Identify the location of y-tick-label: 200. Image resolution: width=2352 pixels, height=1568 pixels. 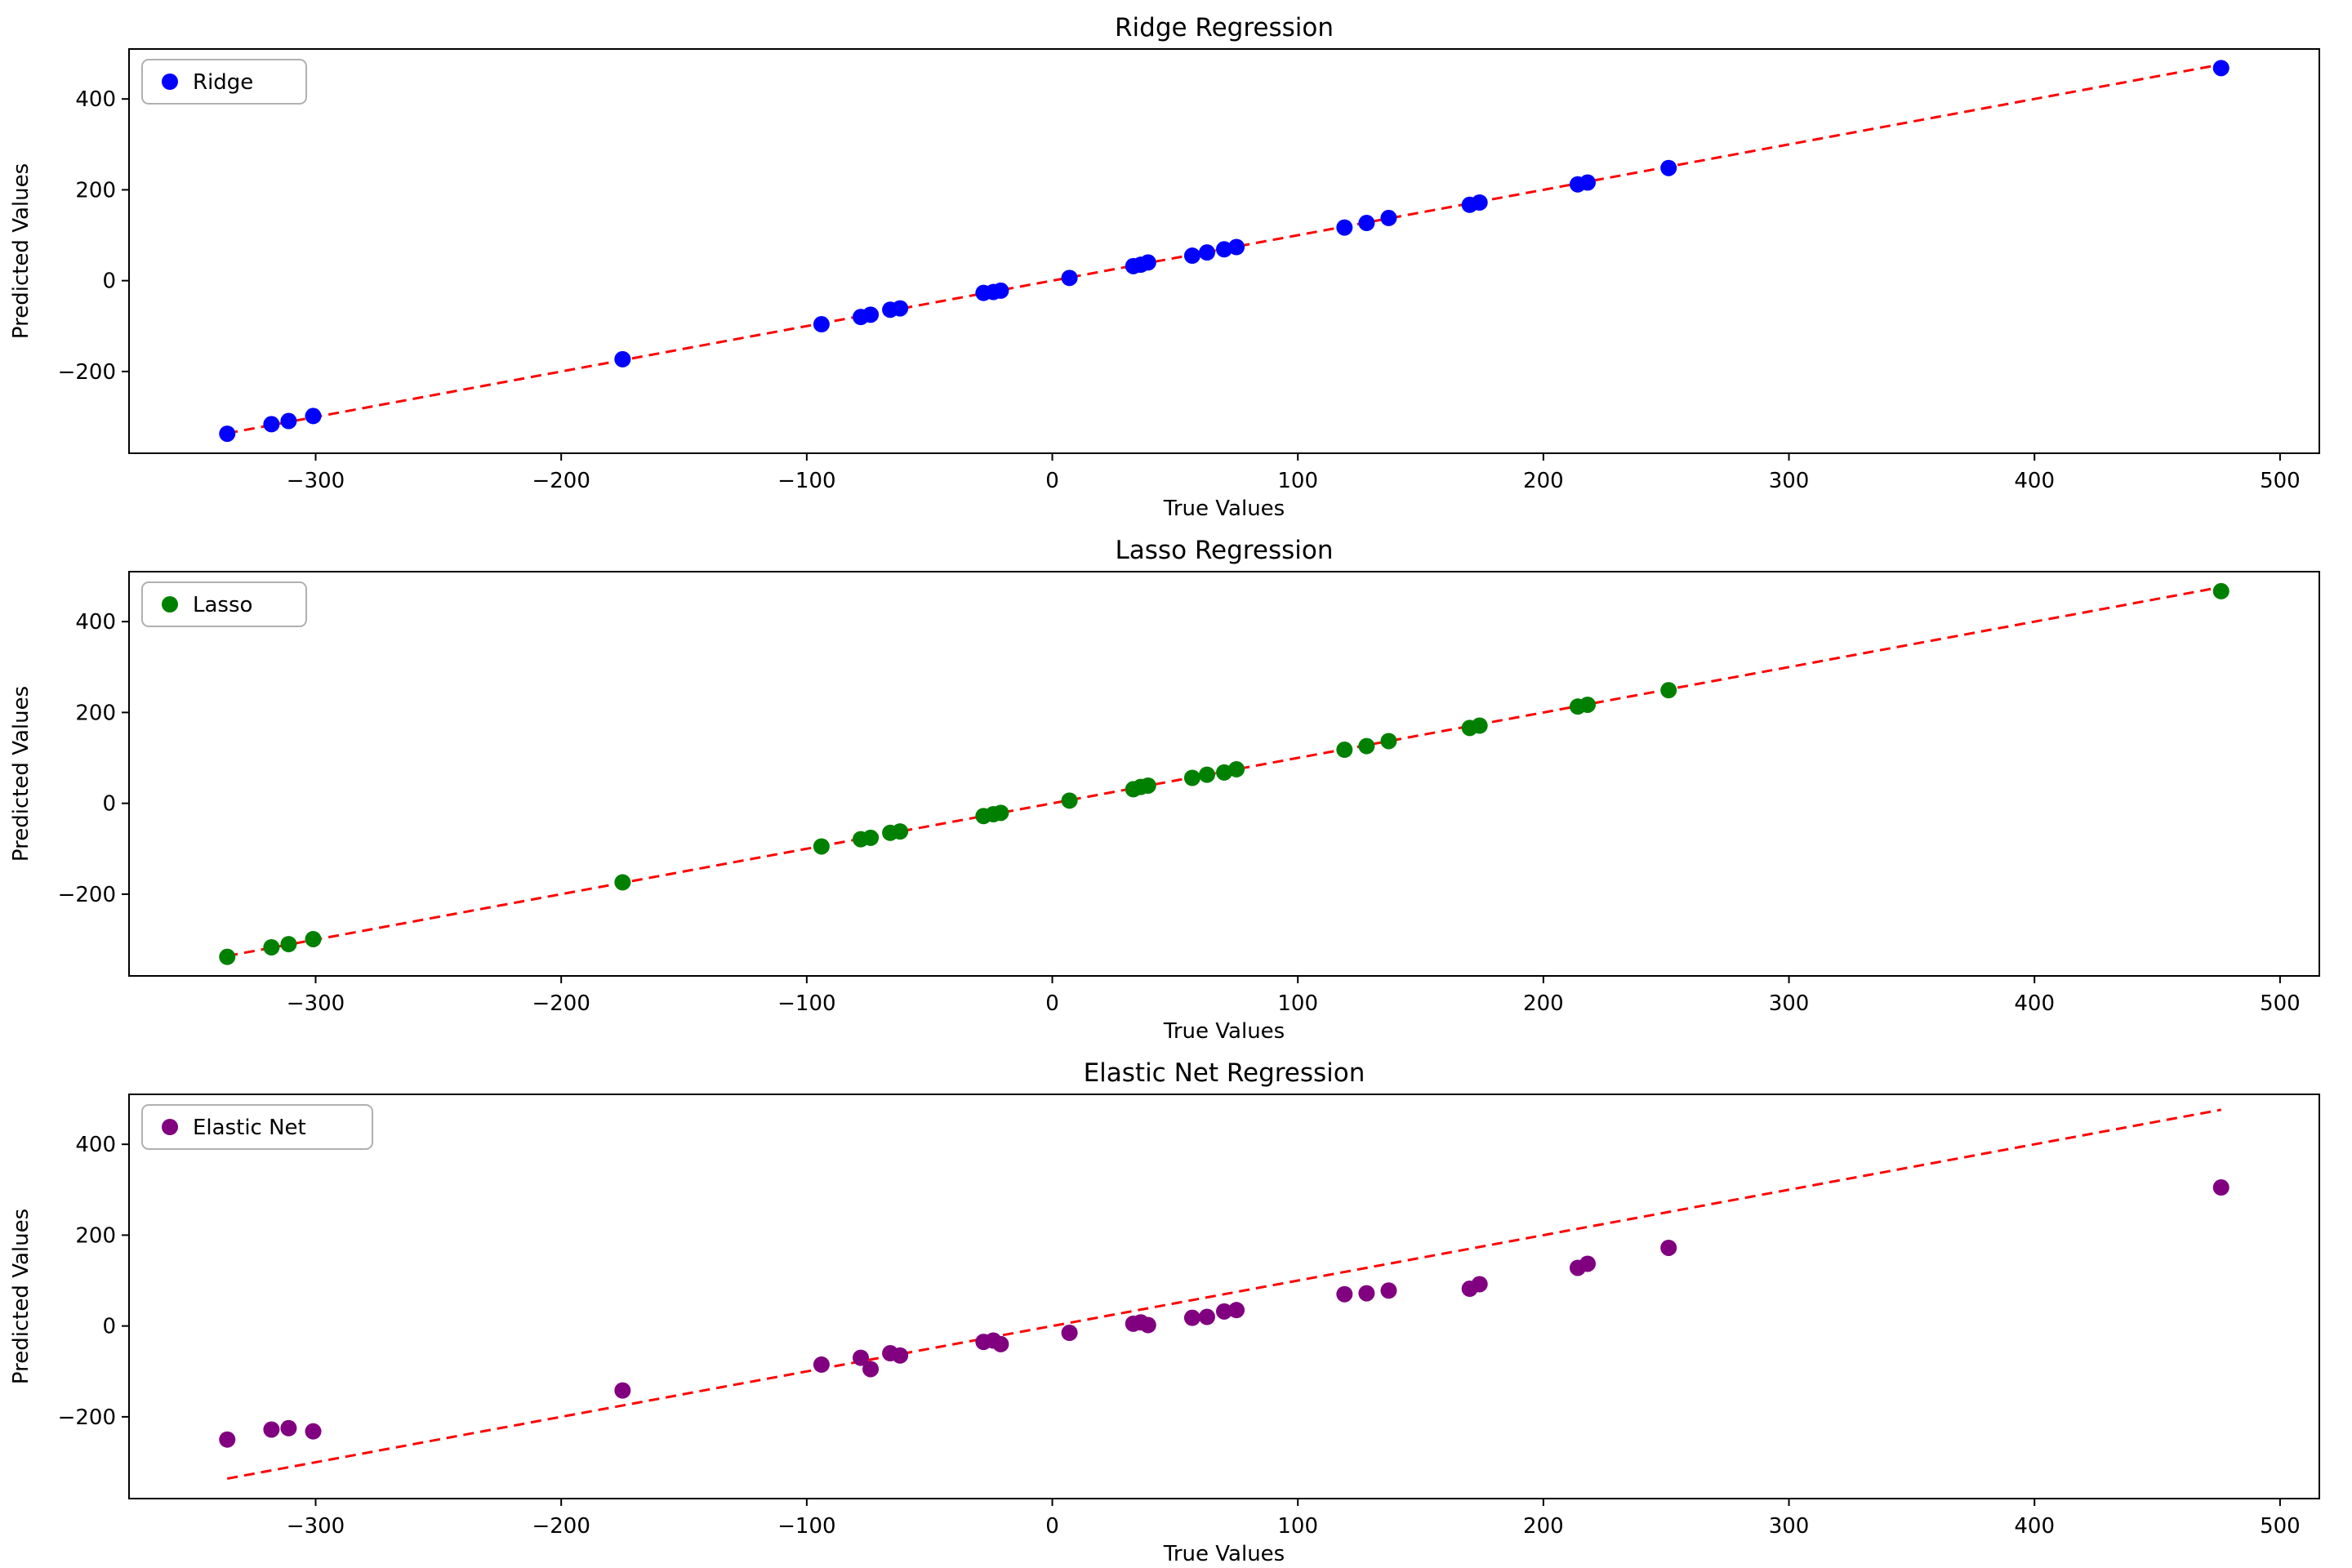
(95, 713).